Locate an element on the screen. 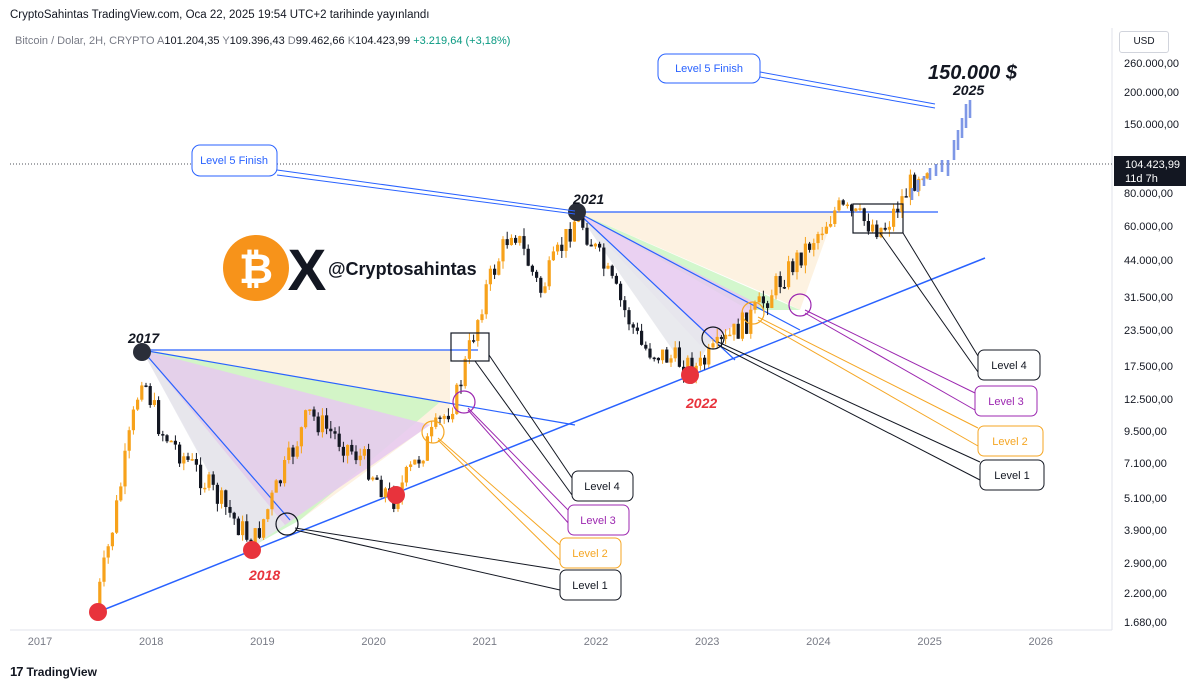 Image resolution: width=1200 pixels, height=688 pixels. y-tick-label: 12.500,00 is located at coordinates (1148, 400).